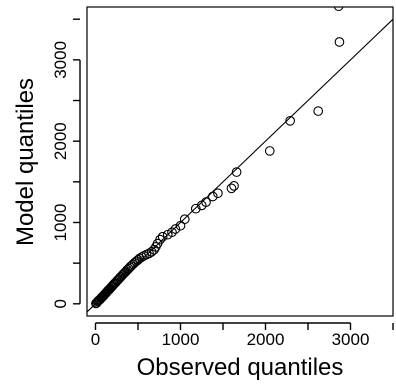 The image size is (396, 384). Describe the element at coordinates (25, 162) in the screenshot. I see `y-axis-title: Model quantiles` at that location.